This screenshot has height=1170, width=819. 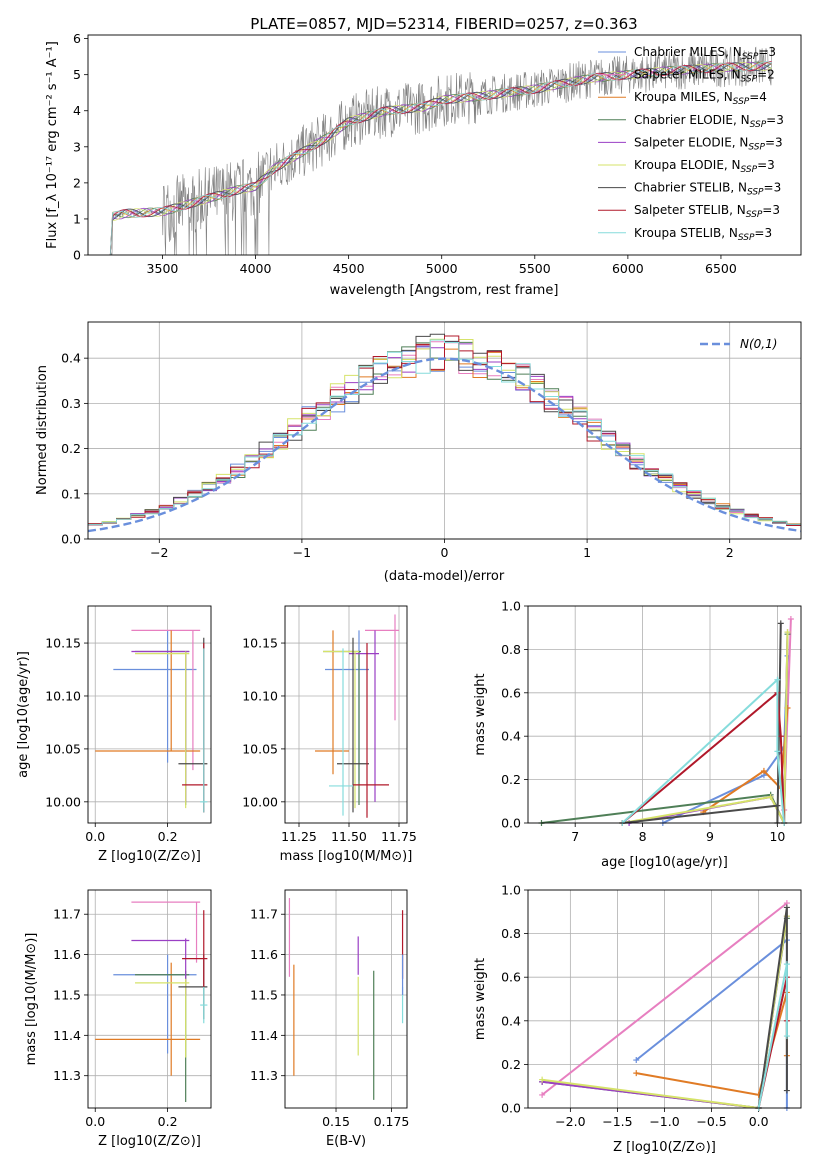 What do you see at coordinates (636, 1060) in the screenshot?
I see `weight-point-c_miles` at bounding box center [636, 1060].